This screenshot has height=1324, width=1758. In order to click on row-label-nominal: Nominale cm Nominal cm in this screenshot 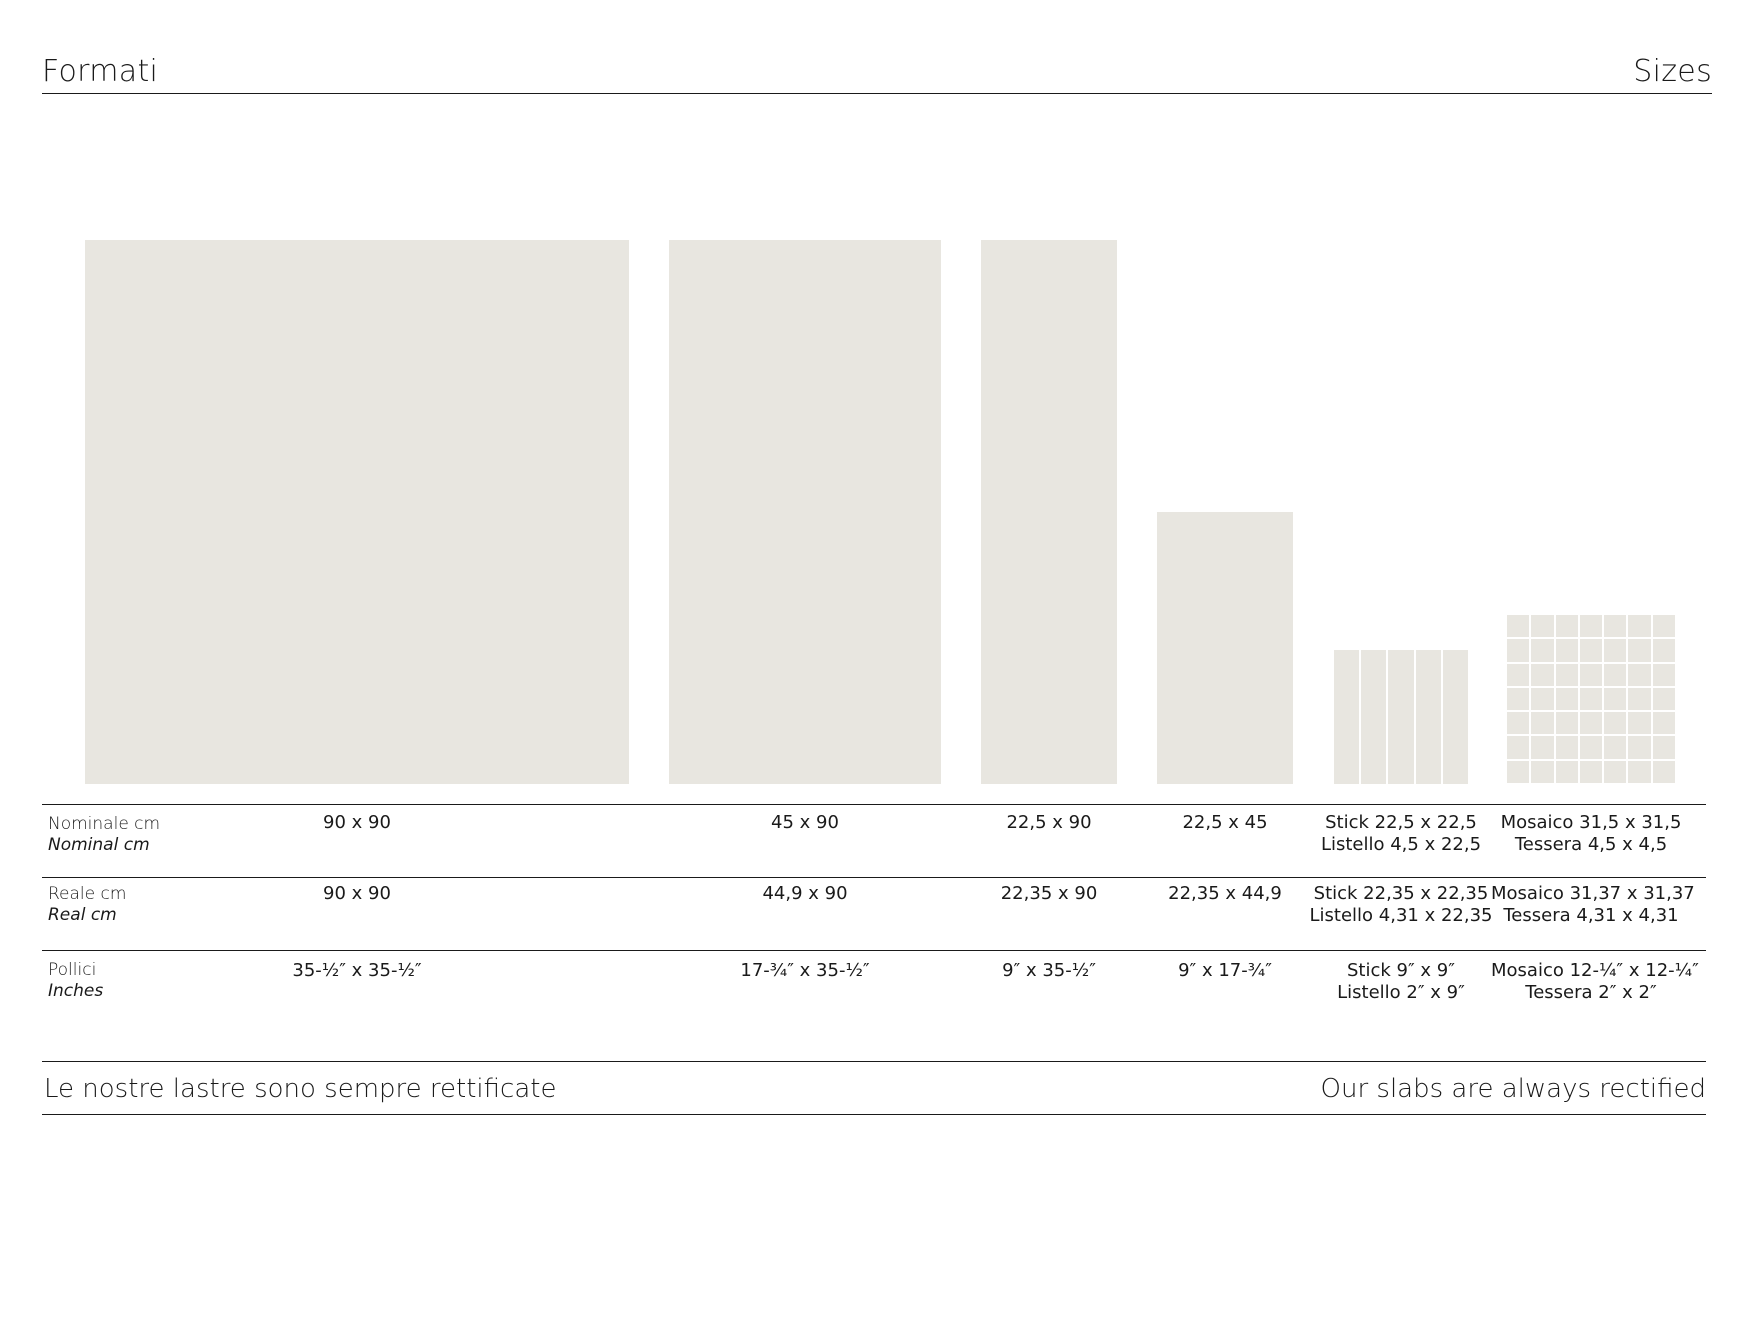, I will do `click(104, 835)`.